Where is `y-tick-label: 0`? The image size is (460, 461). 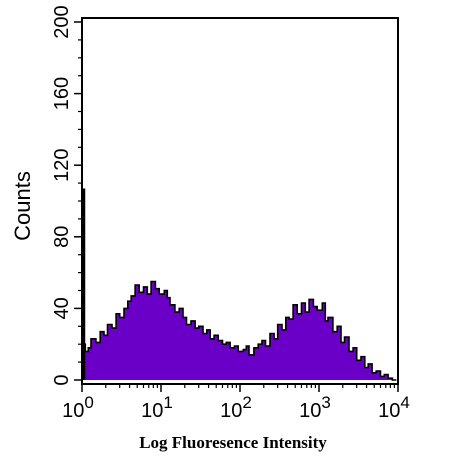
y-tick-label: 0 is located at coordinates (62, 379).